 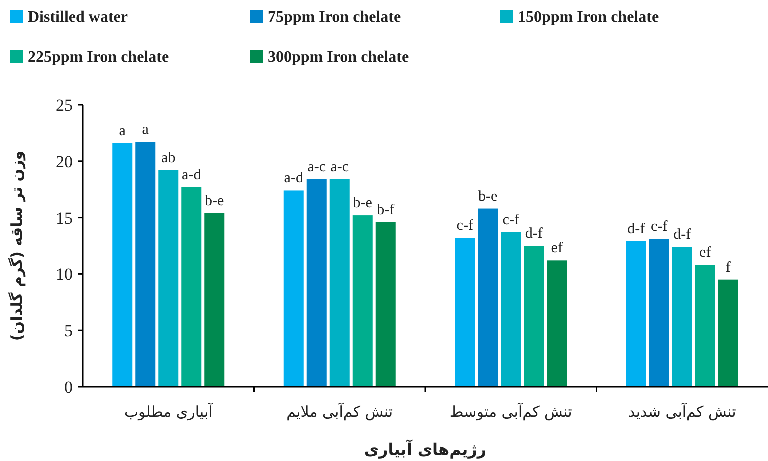 What do you see at coordinates (17, 246) in the screenshot?
I see `y-axis-title: وزن تر ساقه (گرم گلدان)` at bounding box center [17, 246].